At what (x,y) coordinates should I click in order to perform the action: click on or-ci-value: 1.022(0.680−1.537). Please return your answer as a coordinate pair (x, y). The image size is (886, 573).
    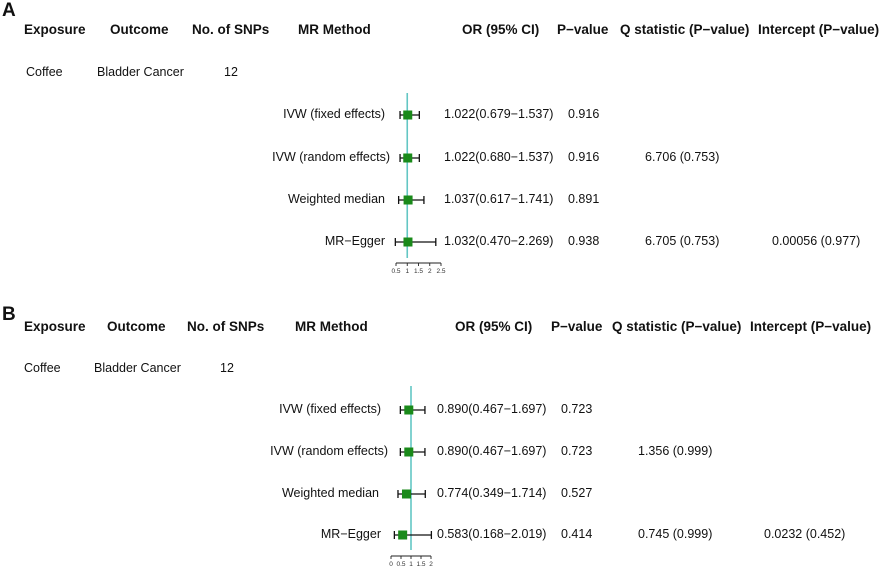
    Looking at the image, I should click on (499, 157).